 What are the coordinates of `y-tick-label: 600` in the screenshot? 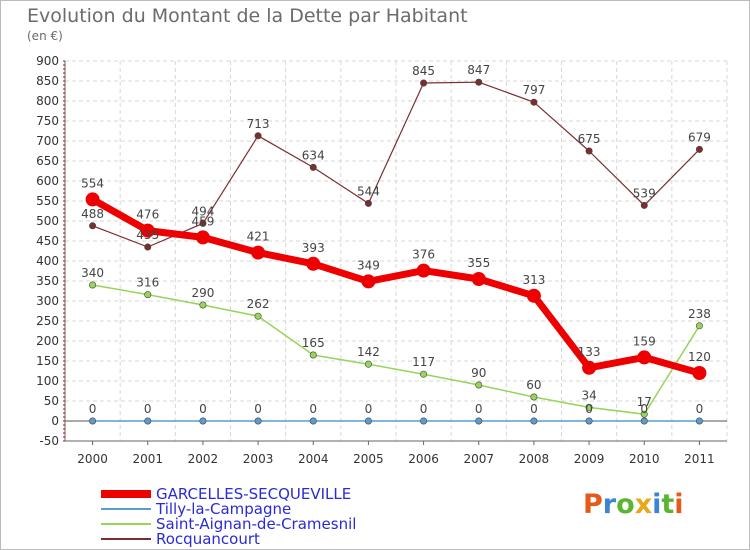 It's located at (47, 181).